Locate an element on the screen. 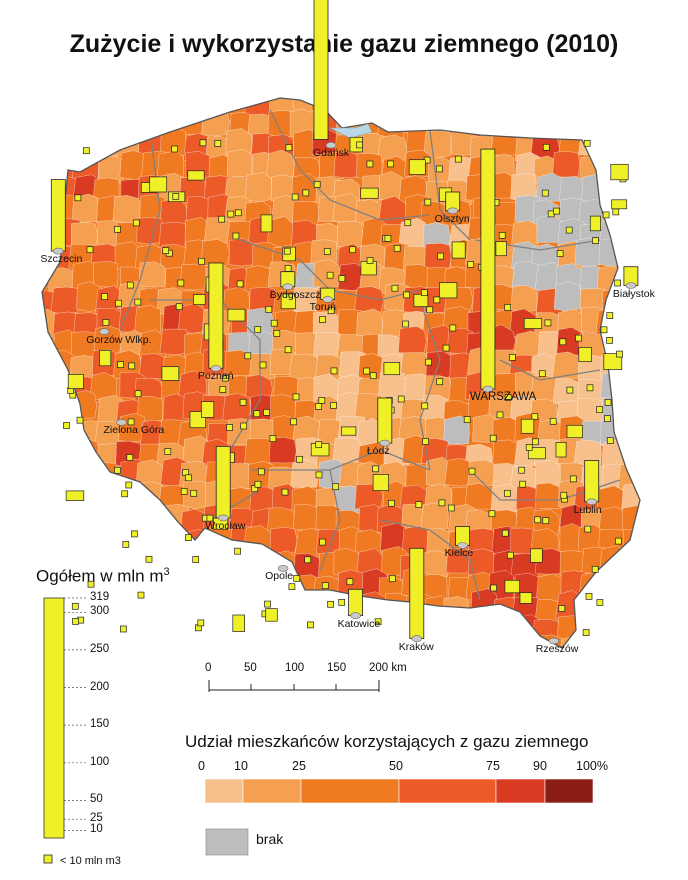 This screenshot has width=688, height=880. share-break-label: 75 is located at coordinates (493, 766).